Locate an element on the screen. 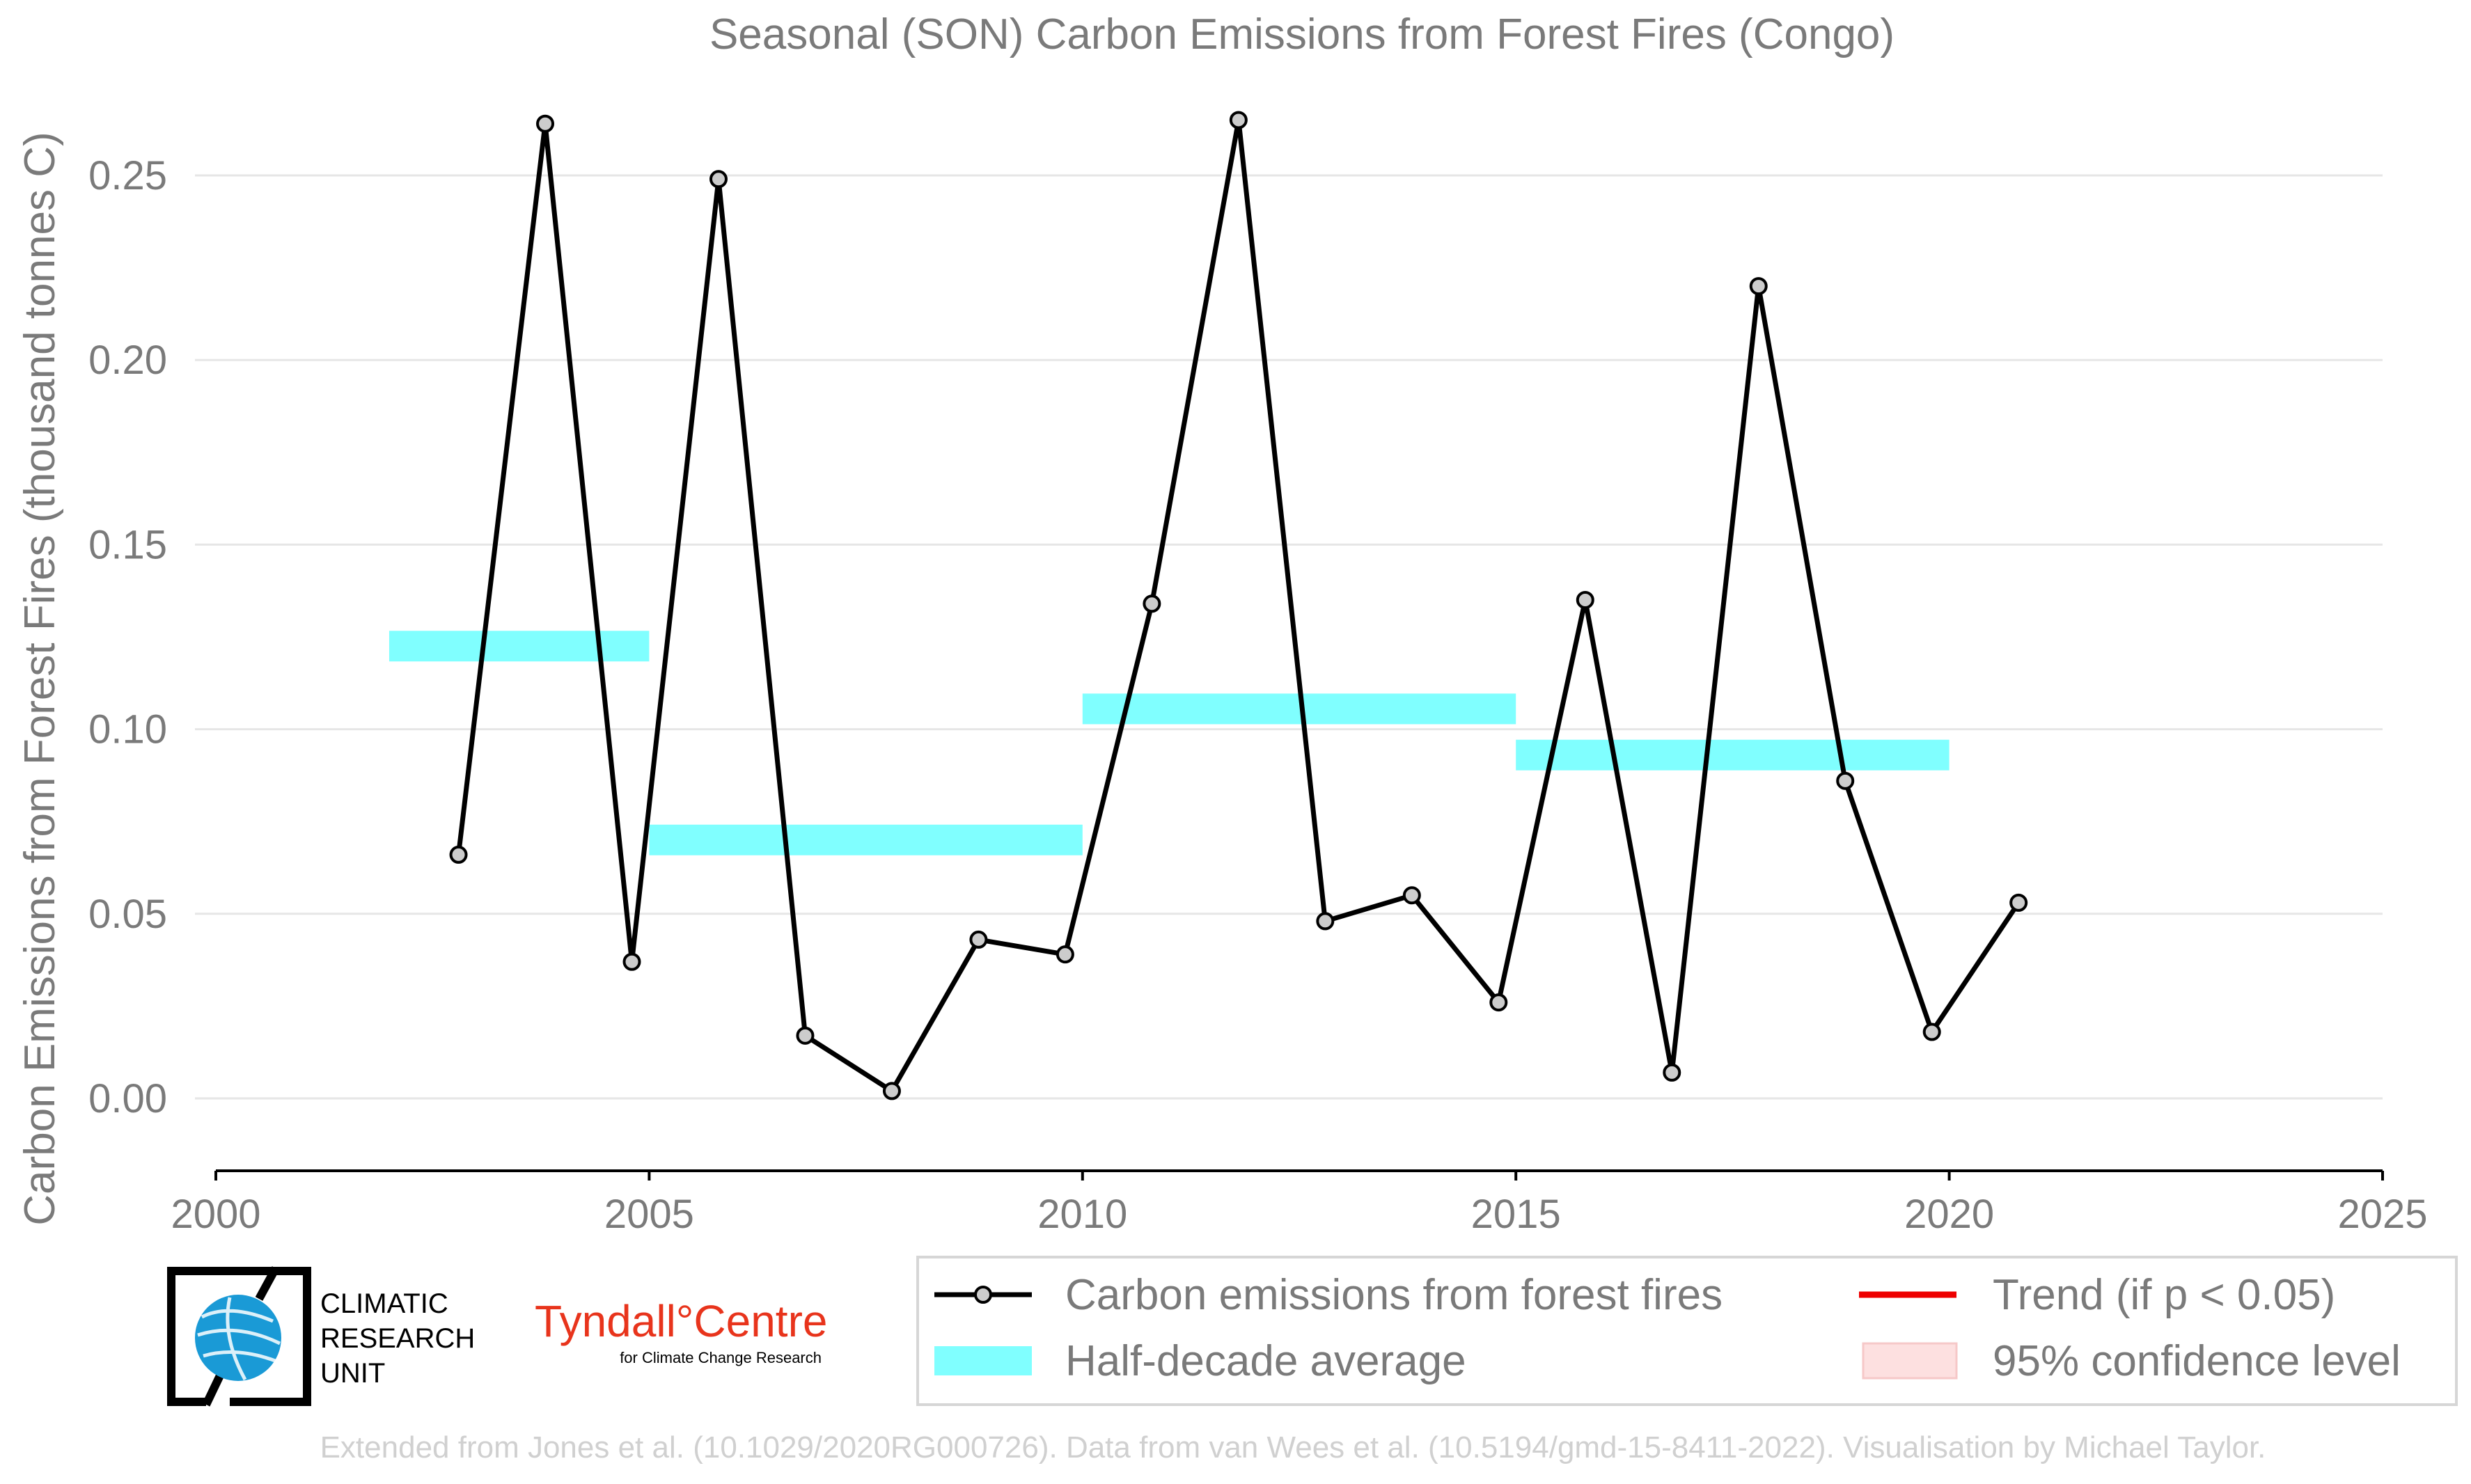  tyndall-logo-sub: for Climate Change Research is located at coordinates (721, 1357).